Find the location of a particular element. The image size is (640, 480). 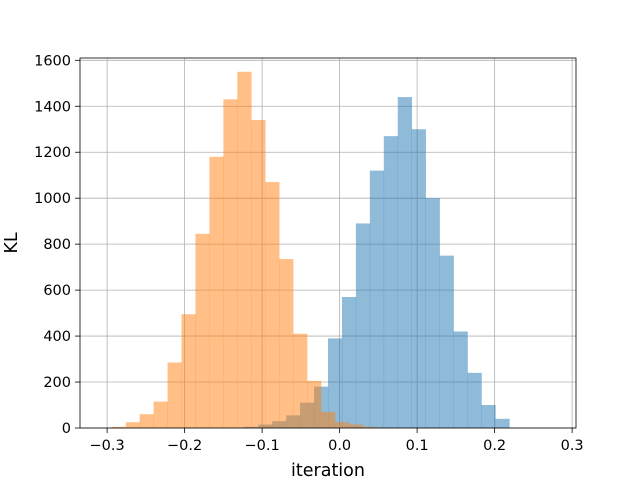

y-tick-label: 1600 is located at coordinates (52, 61).